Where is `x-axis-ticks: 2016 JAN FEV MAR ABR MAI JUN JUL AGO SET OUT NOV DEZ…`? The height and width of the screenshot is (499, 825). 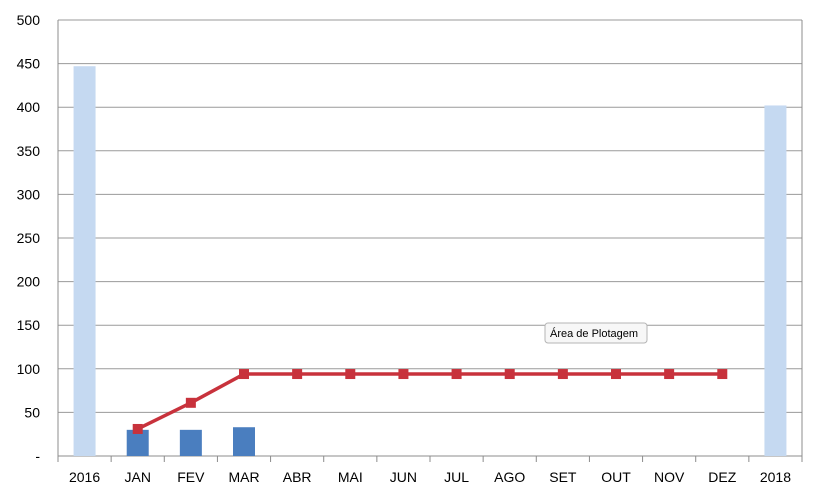 x-axis-ticks: 2016 JAN FEV MAR ABR MAI JUN JUL AGO SET OUT NOV DEZ… is located at coordinates (430, 470).